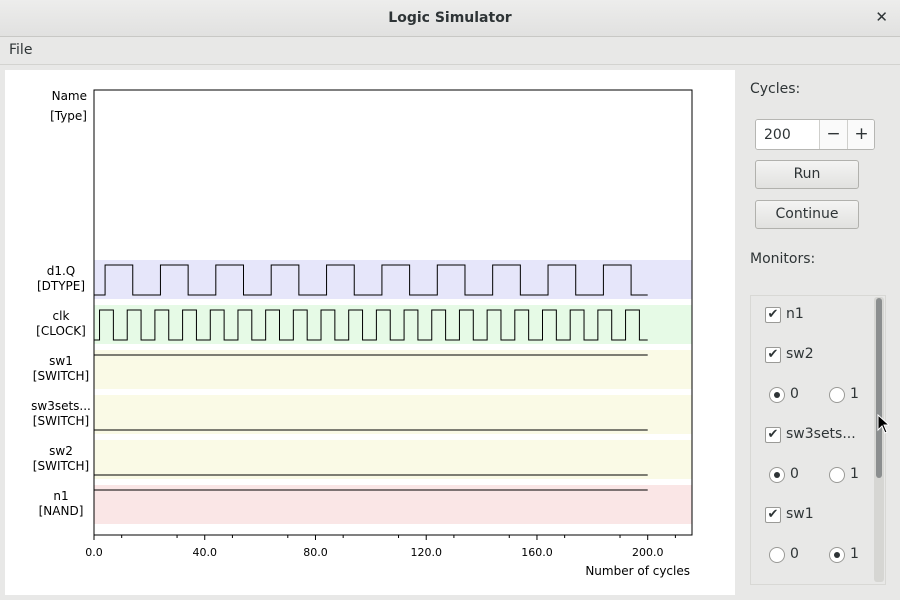 The image size is (900, 600). I want to click on scrollbar-thumb, so click(879, 388).